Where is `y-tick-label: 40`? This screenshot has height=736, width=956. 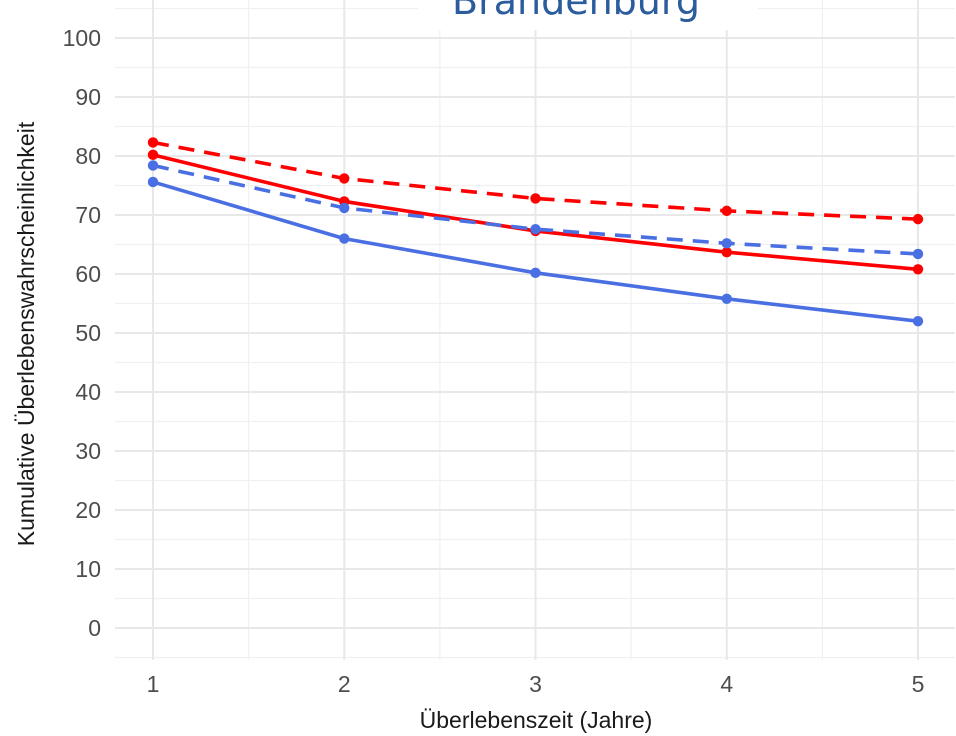
y-tick-label: 40 is located at coordinates (88, 392).